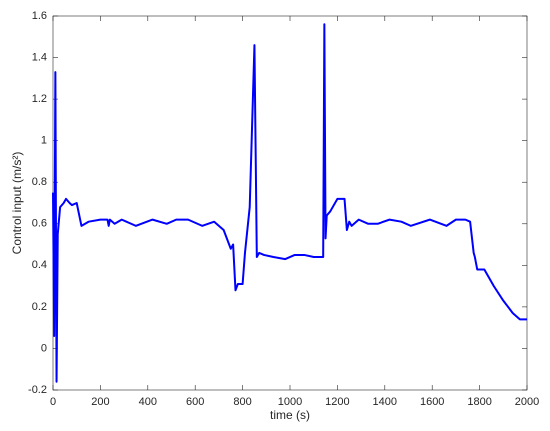 The image size is (550, 431). I want to click on y-tick-label: 1, so click(44, 141).